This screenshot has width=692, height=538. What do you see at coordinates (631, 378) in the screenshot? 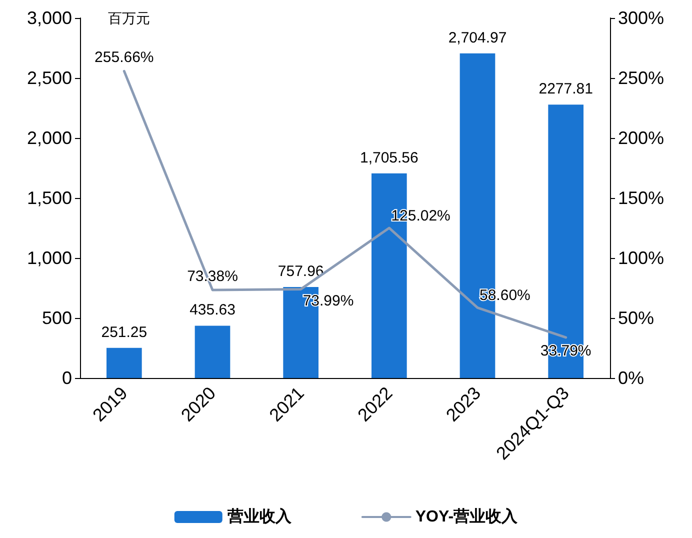
I see `y2-tick-label: 0%` at bounding box center [631, 378].